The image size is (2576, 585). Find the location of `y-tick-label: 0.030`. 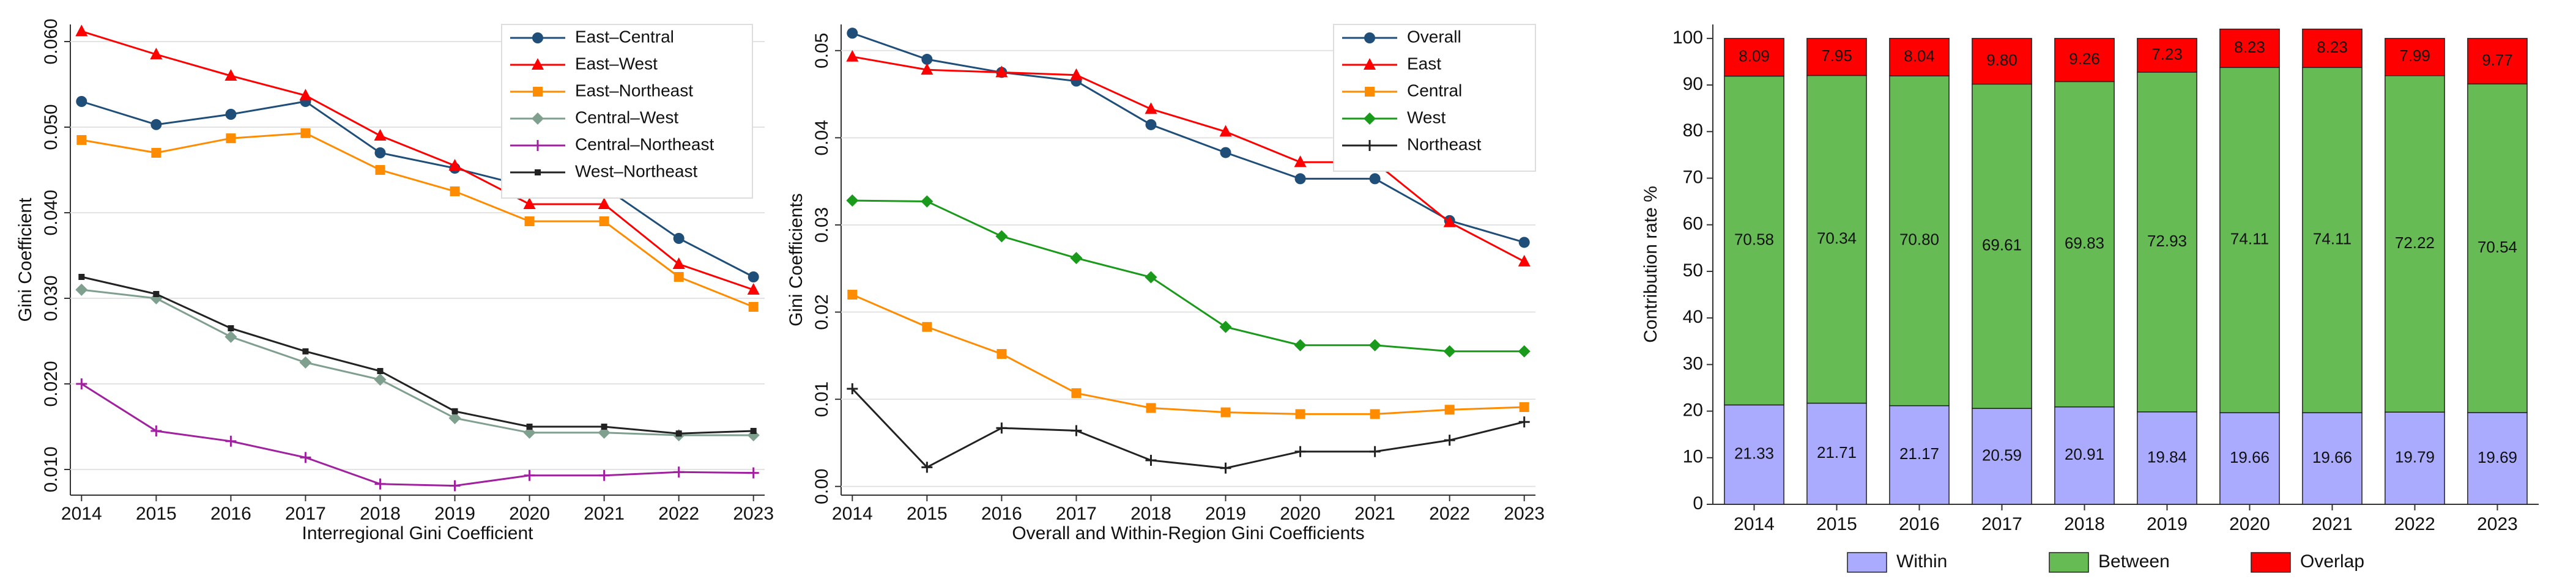

y-tick-label: 0.030 is located at coordinates (51, 298).